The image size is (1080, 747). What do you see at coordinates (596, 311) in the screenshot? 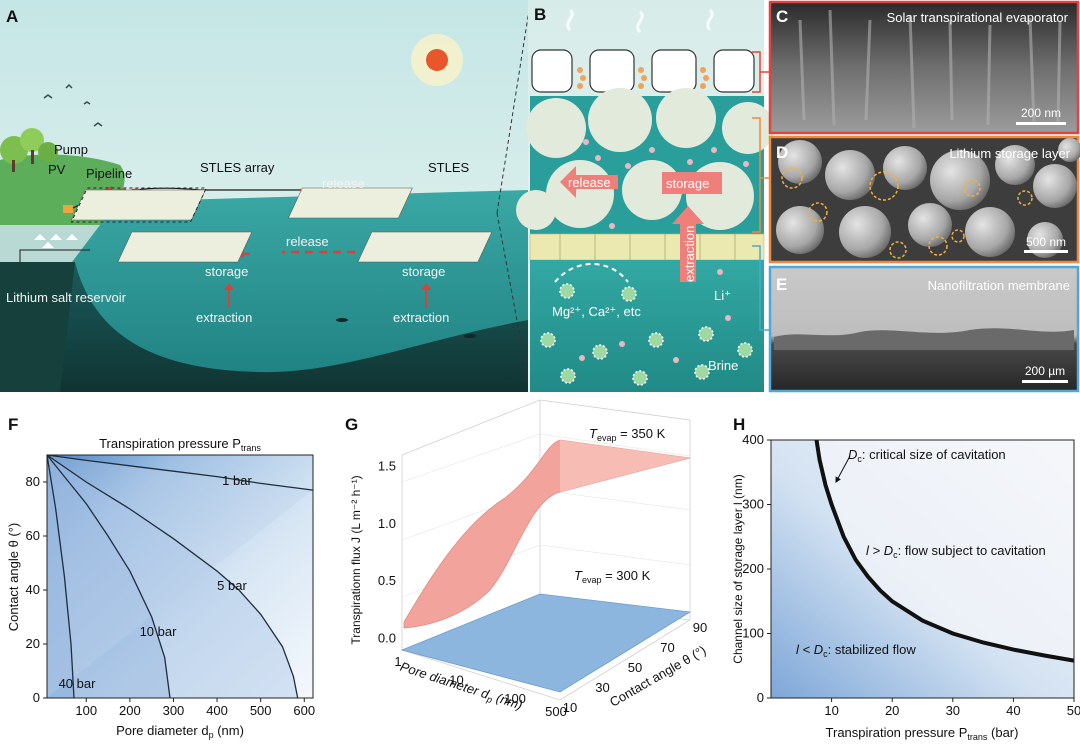
I see `label-b-ions: Mg²⁺, Ca²⁺, etc` at bounding box center [596, 311].